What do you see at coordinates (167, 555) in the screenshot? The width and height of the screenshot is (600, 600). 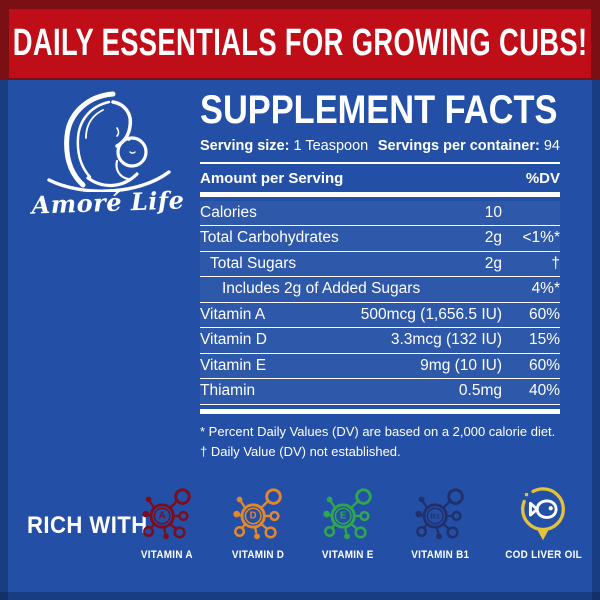 I see `rich-with-item-label: VITAMIN A` at bounding box center [167, 555].